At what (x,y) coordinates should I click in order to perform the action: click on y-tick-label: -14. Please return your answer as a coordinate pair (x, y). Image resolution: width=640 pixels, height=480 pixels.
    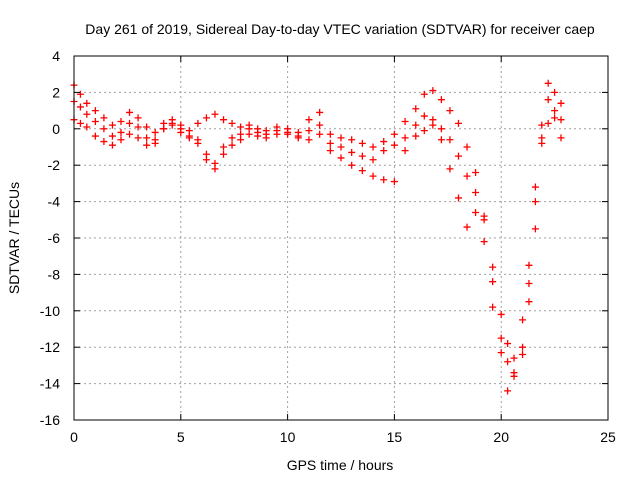
    Looking at the image, I should click on (50, 384).